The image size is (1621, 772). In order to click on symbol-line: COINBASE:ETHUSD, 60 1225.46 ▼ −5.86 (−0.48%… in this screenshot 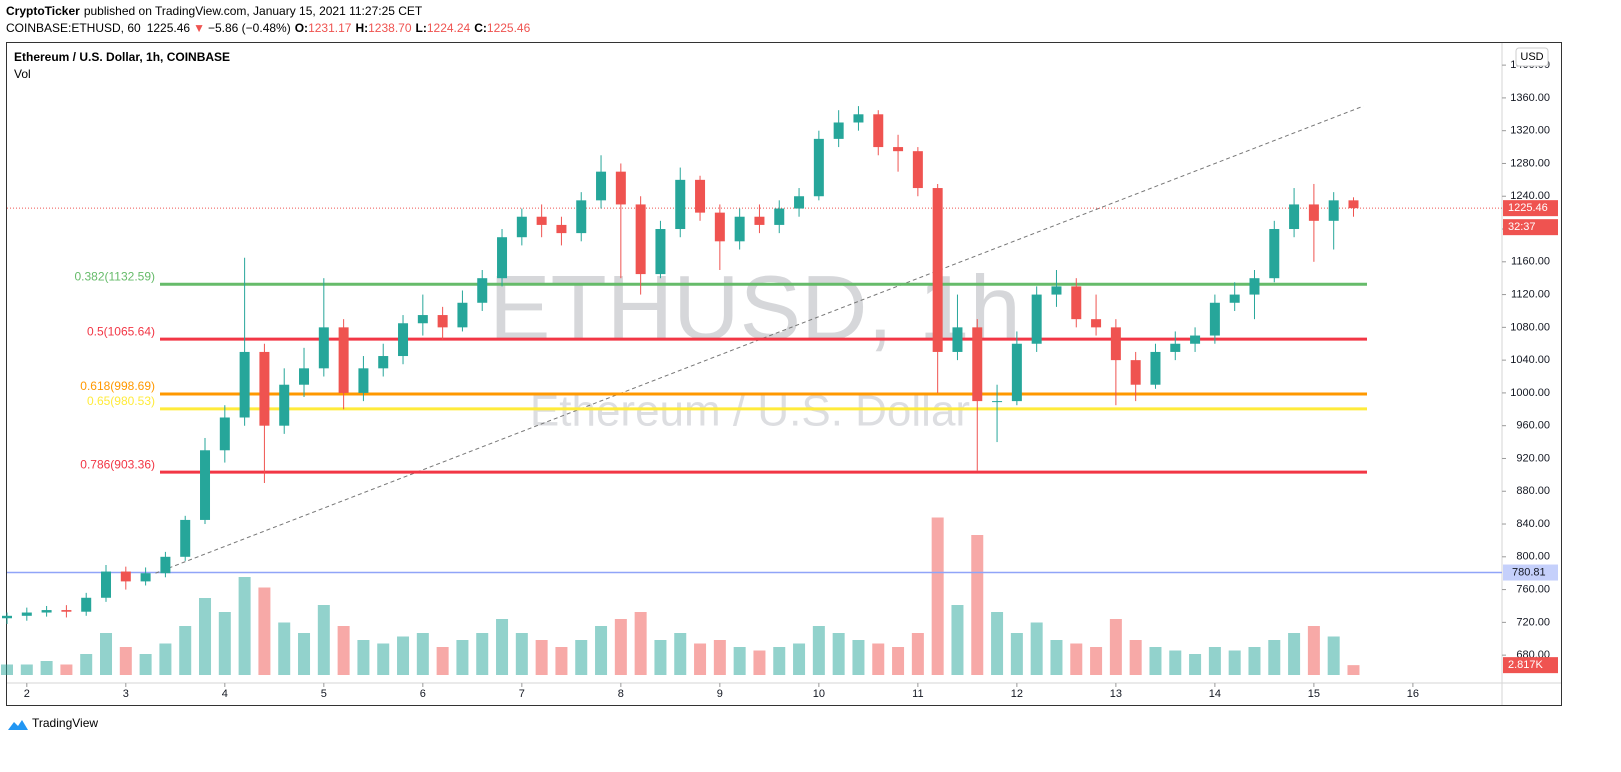, I will do `click(268, 28)`.